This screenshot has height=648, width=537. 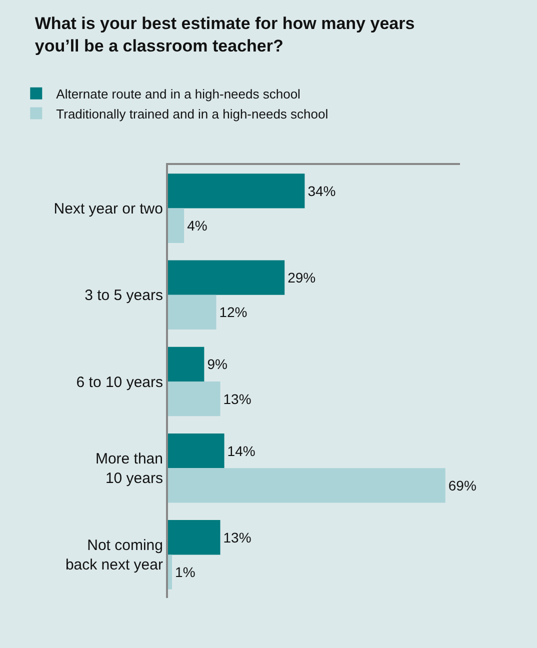 What do you see at coordinates (233, 312) in the screenshot?
I see `data-label: 12%` at bounding box center [233, 312].